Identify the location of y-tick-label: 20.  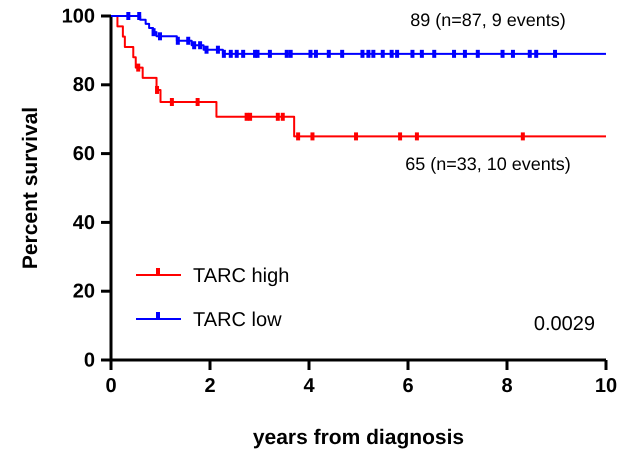
(83, 291).